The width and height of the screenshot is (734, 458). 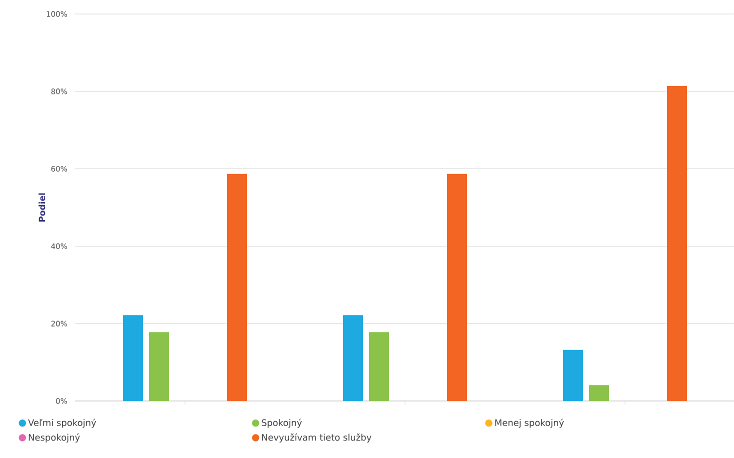 What do you see at coordinates (42, 207) in the screenshot?
I see `y-axis-title: Podiel` at bounding box center [42, 207].